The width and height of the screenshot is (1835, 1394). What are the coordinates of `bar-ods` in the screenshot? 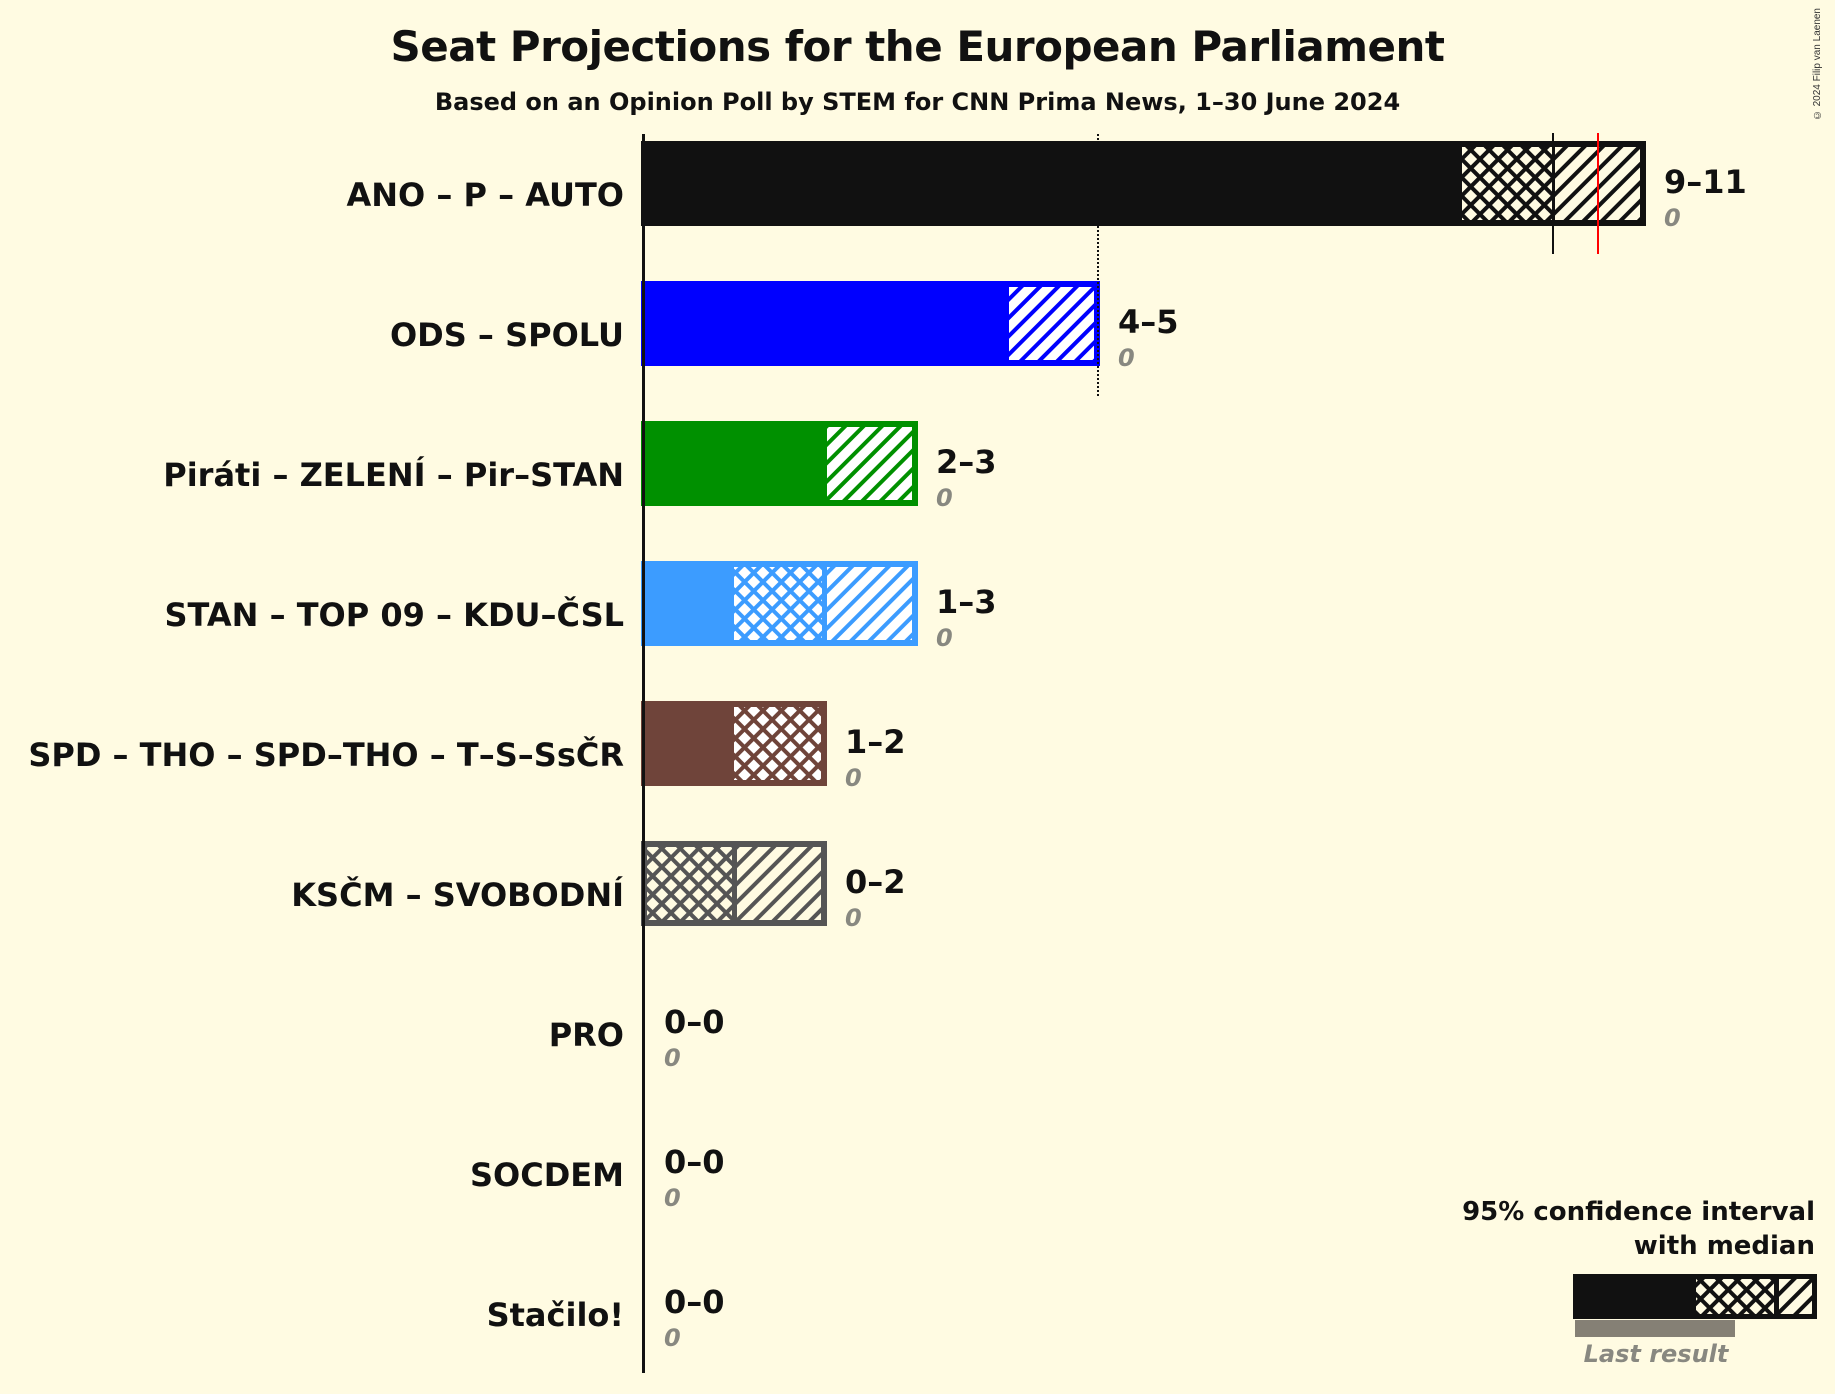 It's located at (870, 323).